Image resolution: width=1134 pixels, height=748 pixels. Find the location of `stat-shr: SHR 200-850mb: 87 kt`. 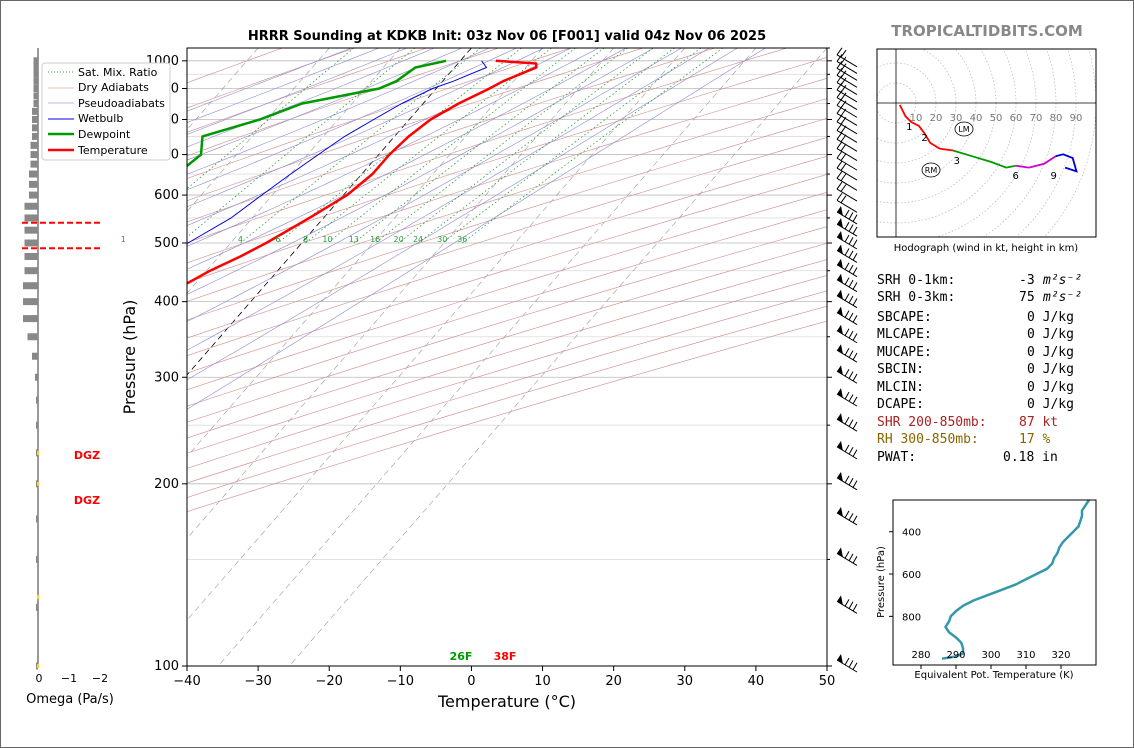

stat-shr: SHR 200-850mb: 87 kt is located at coordinates (967, 422).